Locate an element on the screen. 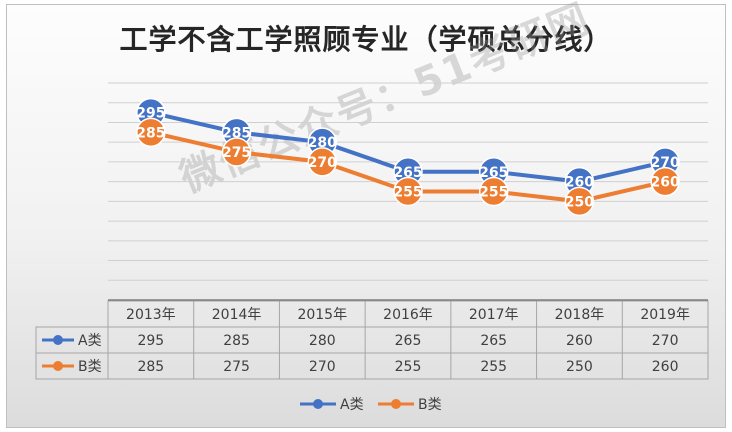 The height and width of the screenshot is (432, 732). legend-label: A类 is located at coordinates (352, 405).